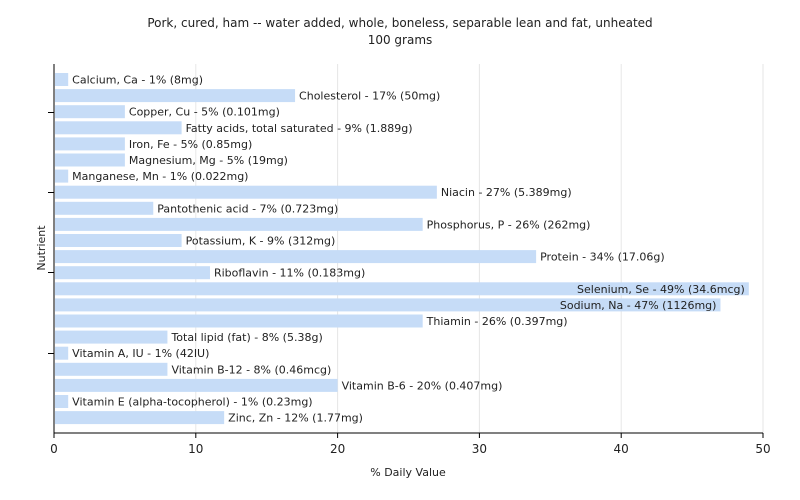  Describe the element at coordinates (137, 80) in the screenshot. I see `bar-label-0: Calcium, Ca - 1% (8mg)` at that location.